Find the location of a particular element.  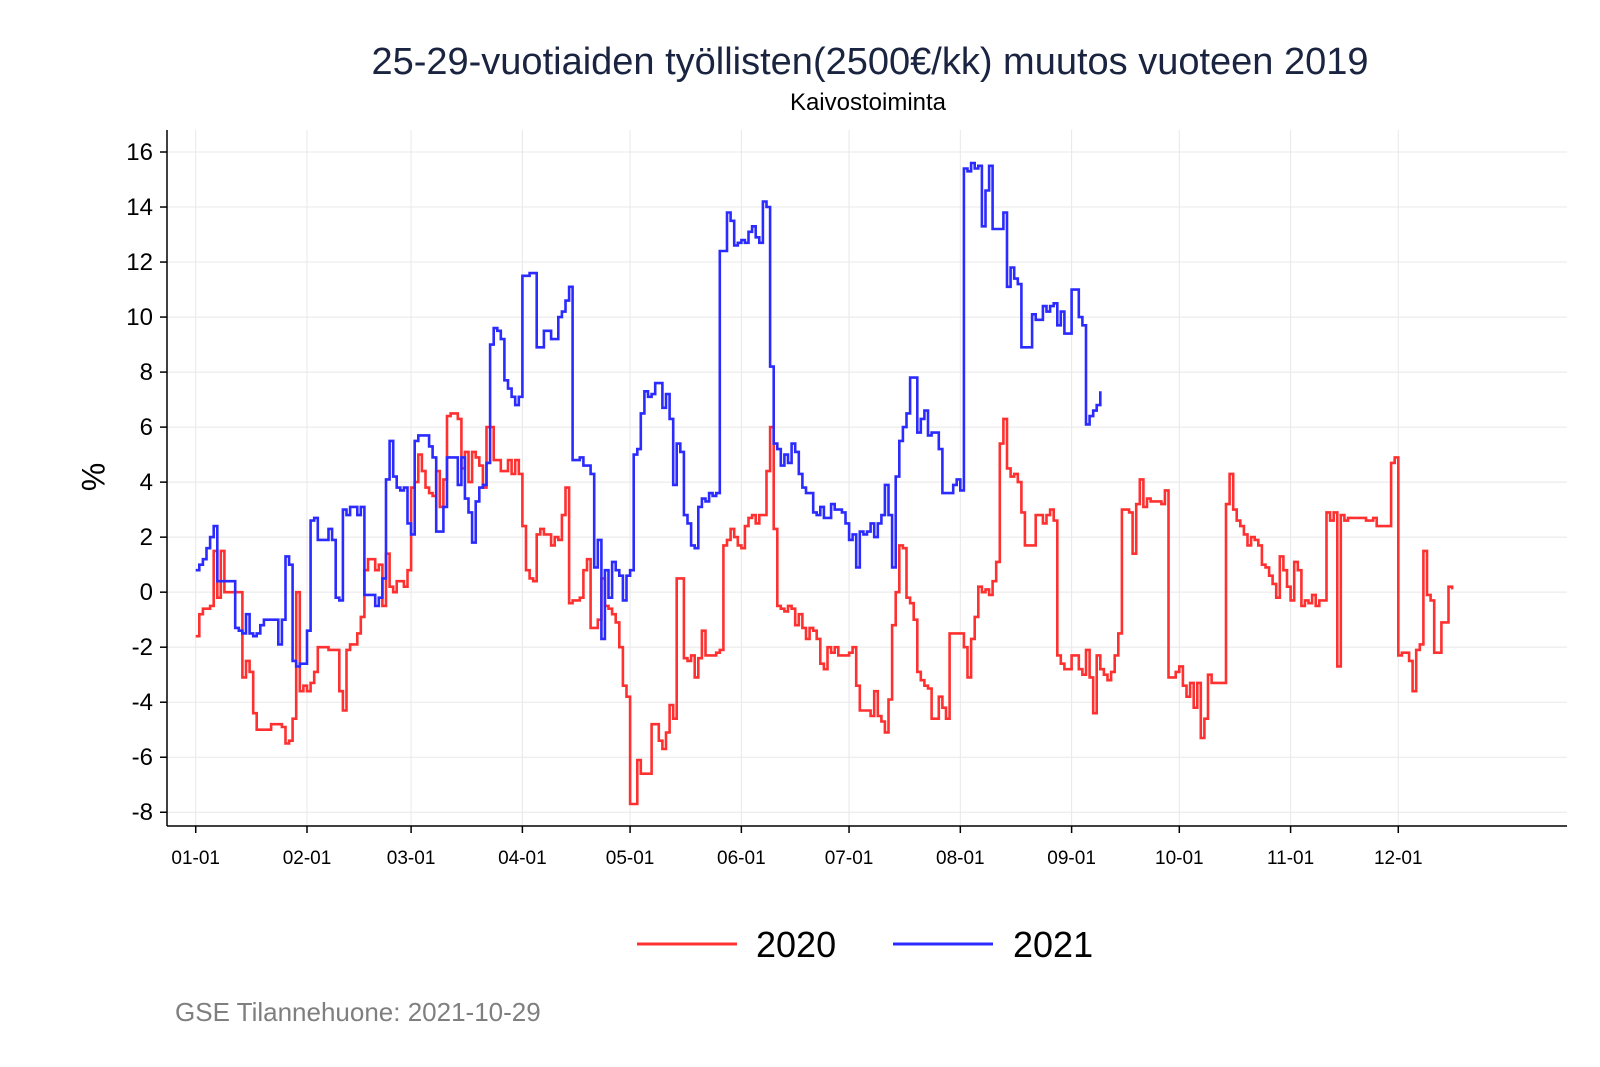

source-caption: GSE Tilannehuone: 2021-10-29 is located at coordinates (358, 1012).